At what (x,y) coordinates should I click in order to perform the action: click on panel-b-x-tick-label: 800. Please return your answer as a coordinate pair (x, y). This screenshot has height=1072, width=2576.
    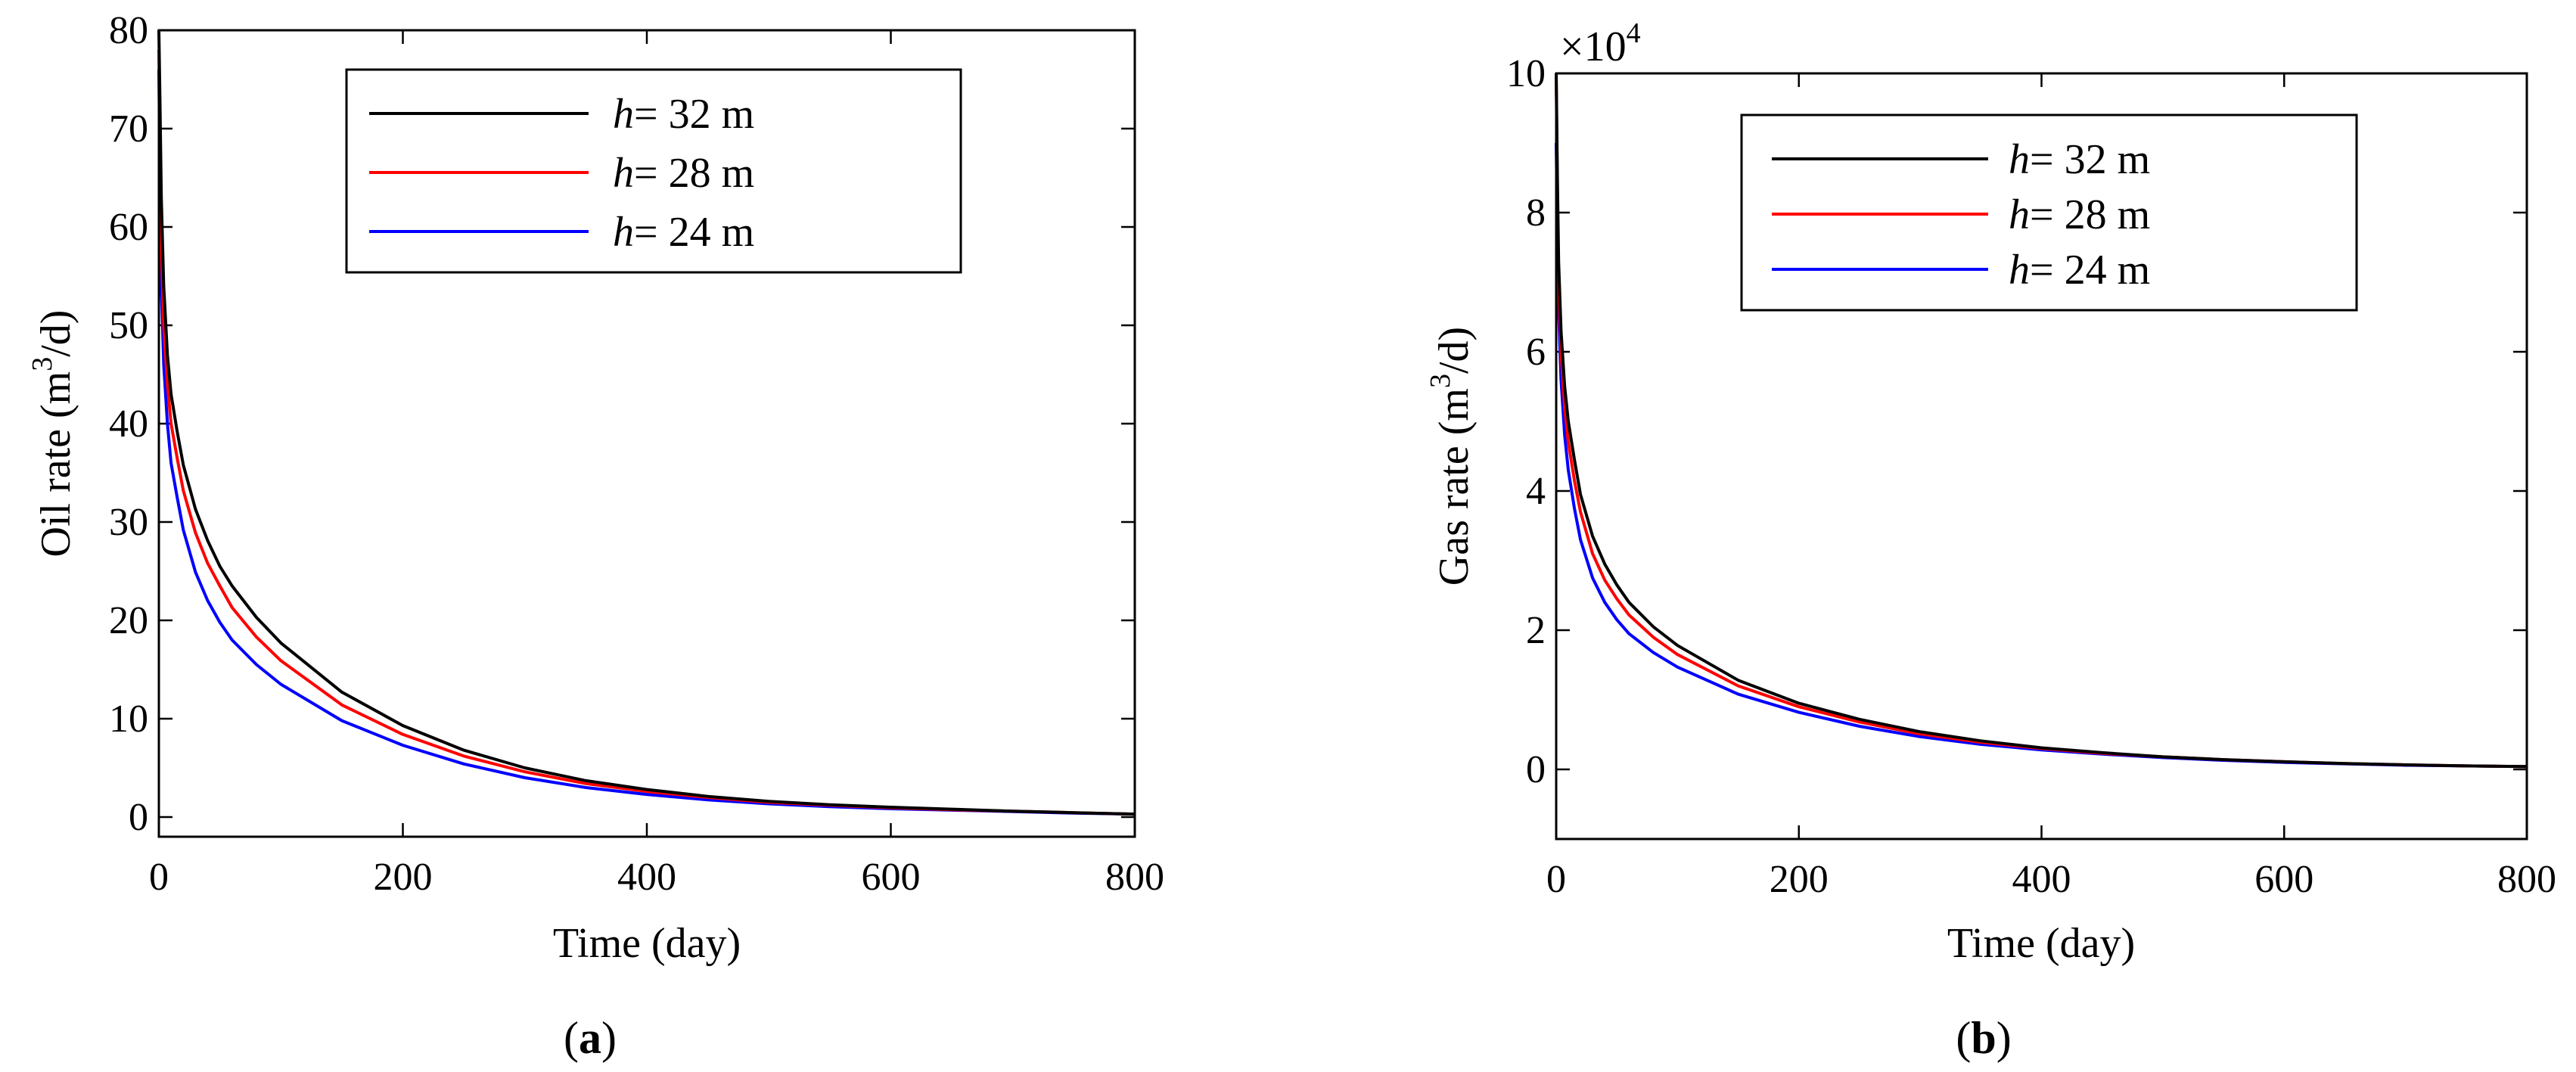
    Looking at the image, I should click on (2526, 879).